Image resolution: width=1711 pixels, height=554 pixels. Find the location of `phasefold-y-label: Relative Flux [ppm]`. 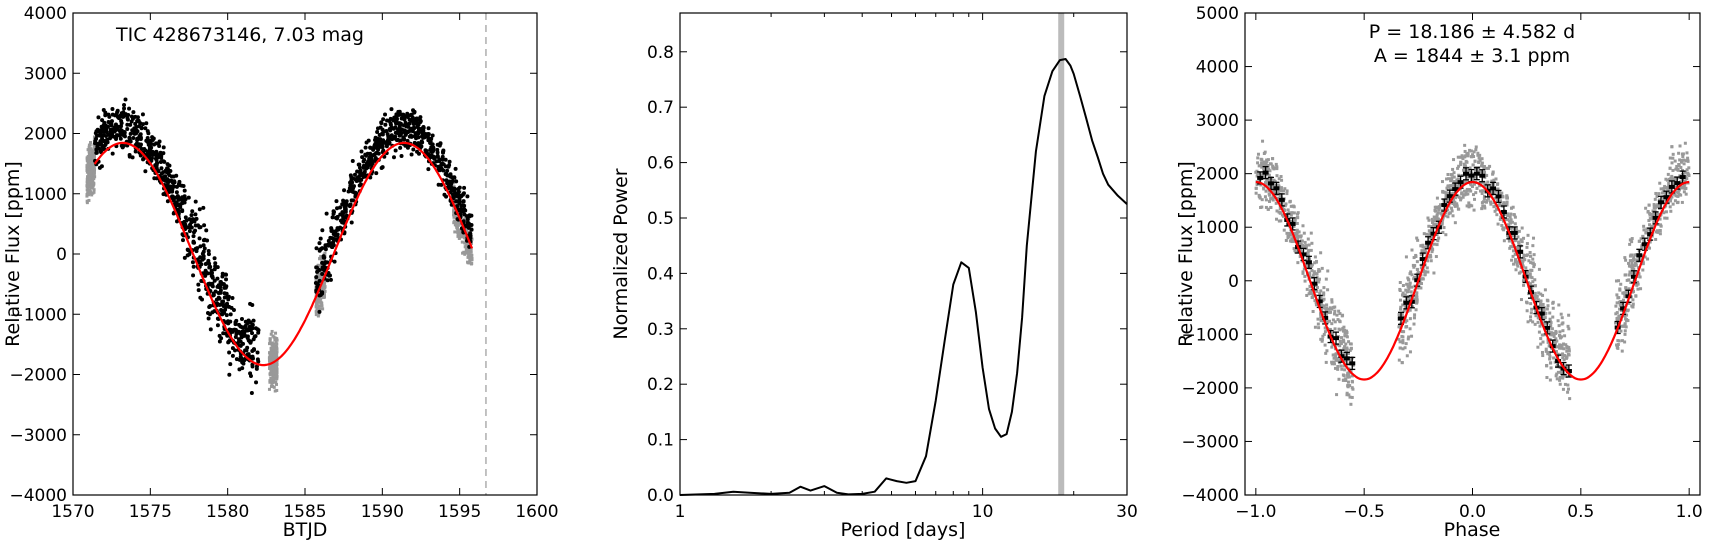

phasefold-y-label: Relative Flux [ppm] is located at coordinates (1186, 254).